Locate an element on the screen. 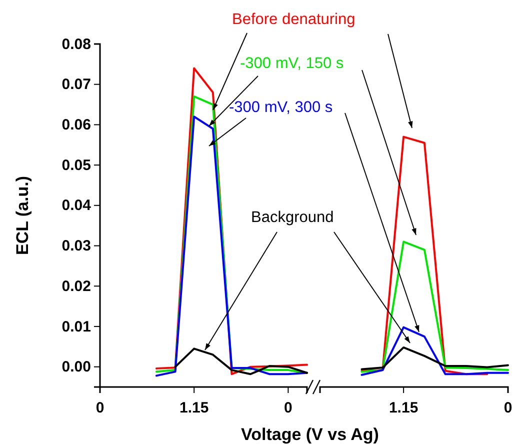 The width and height of the screenshot is (525, 446). y-tick-label: 0.01 is located at coordinates (76, 327).